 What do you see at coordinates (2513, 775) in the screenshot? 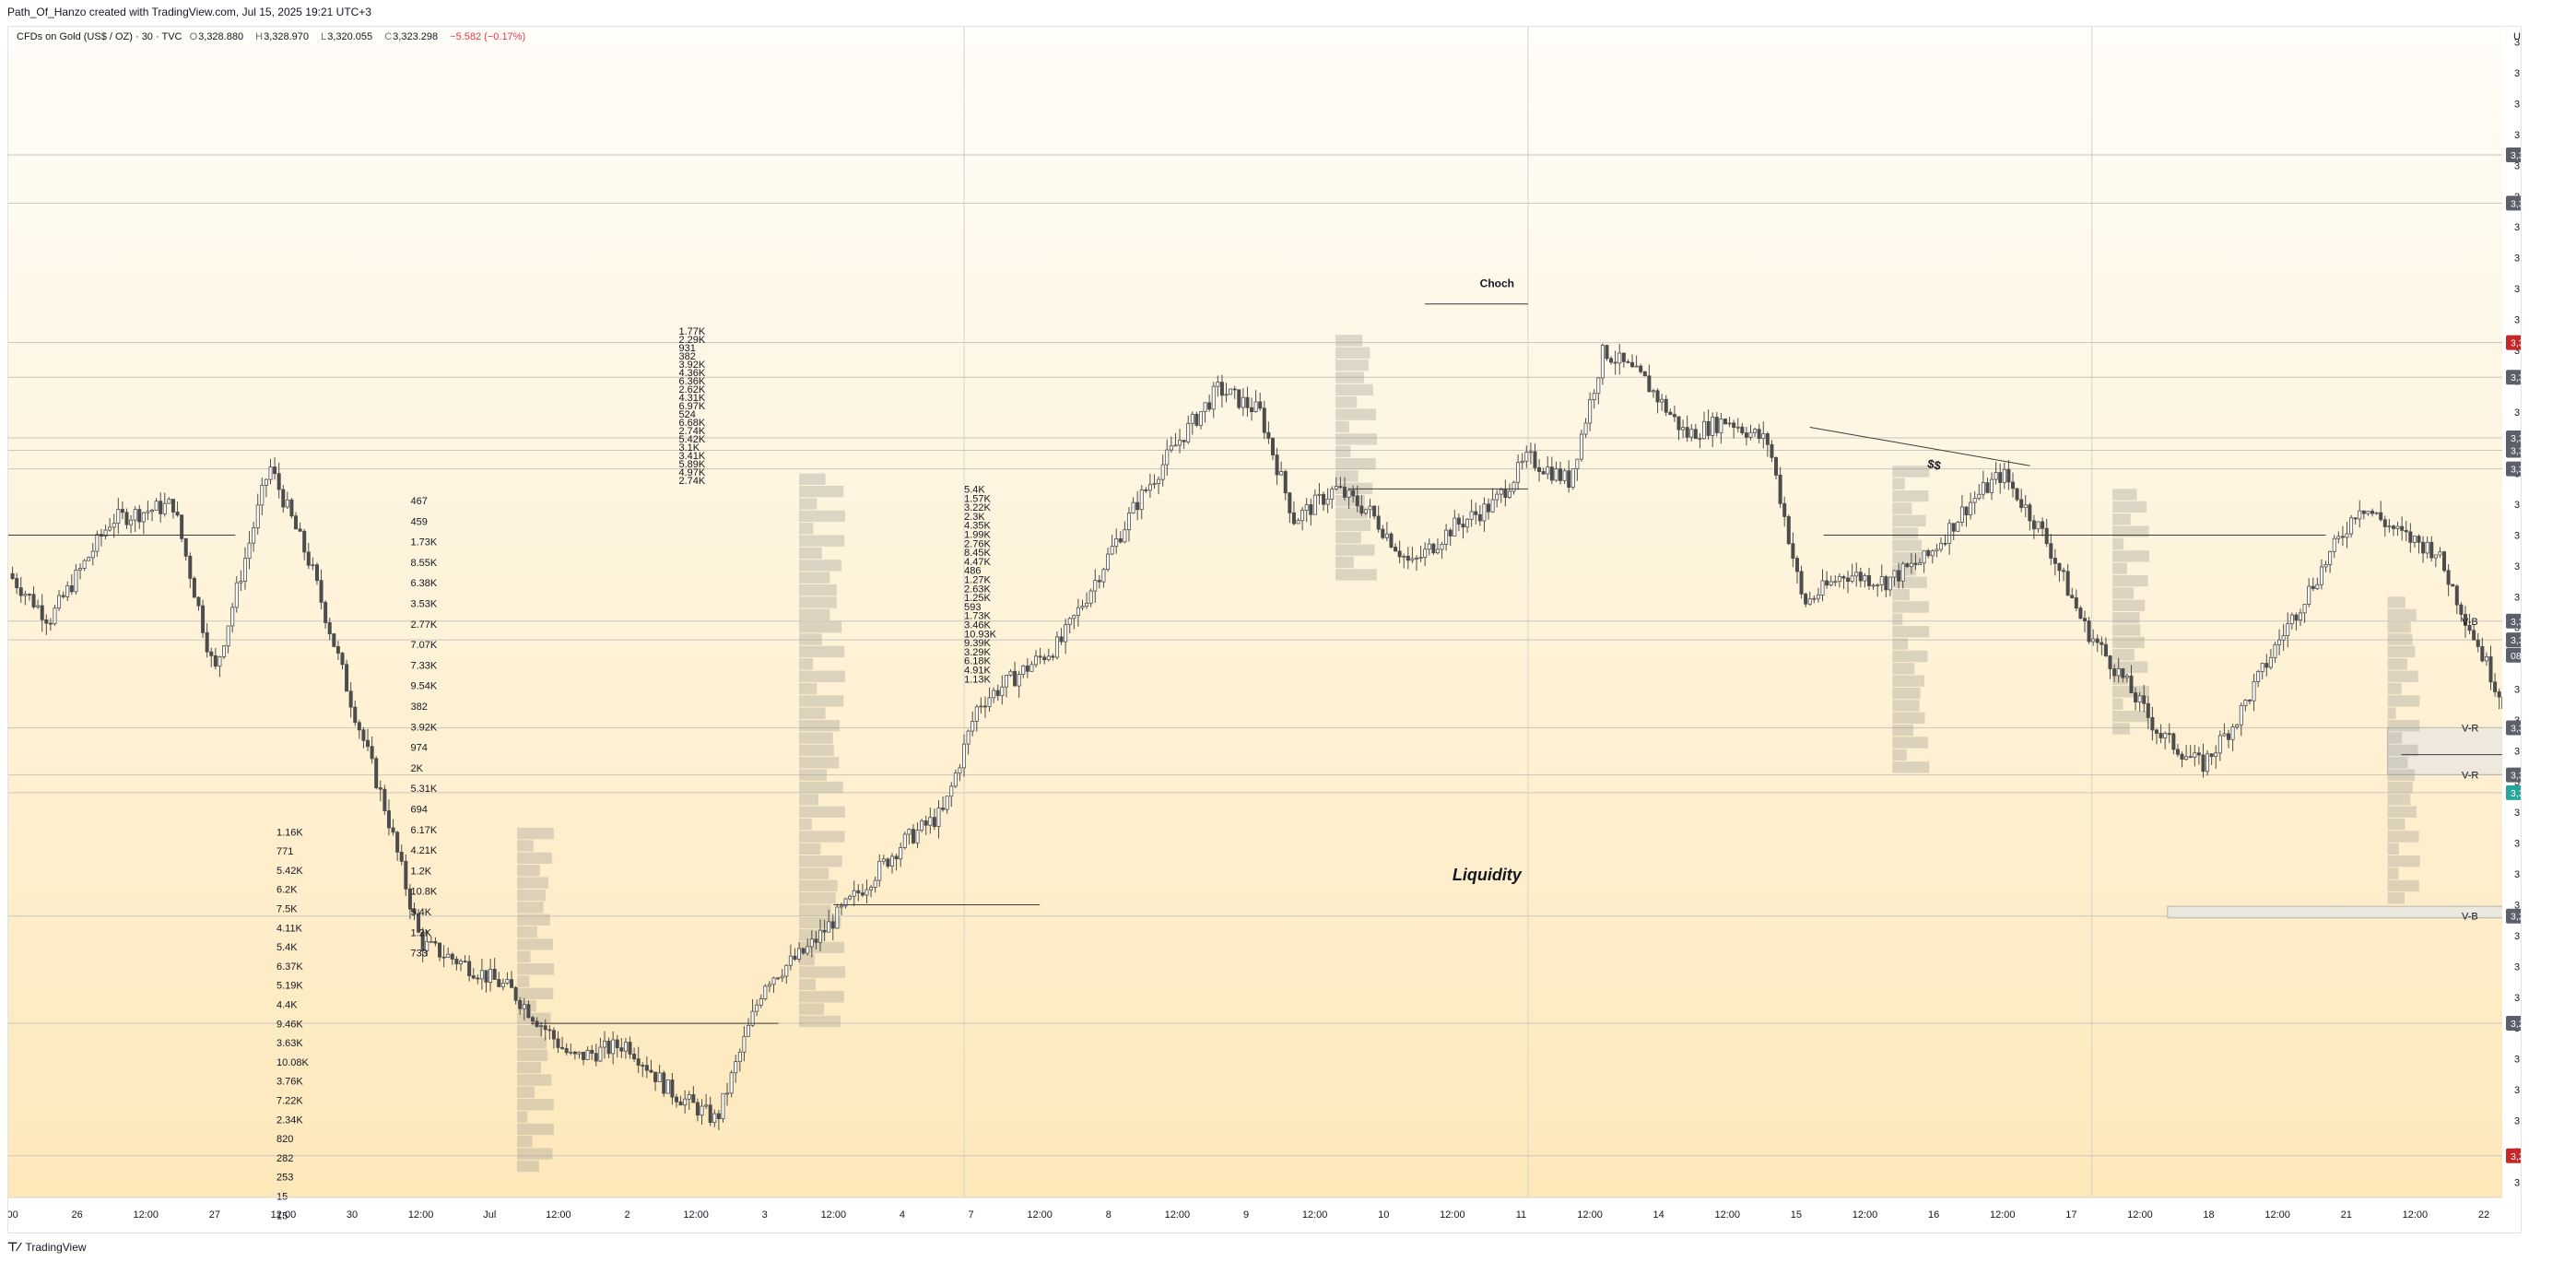
I see `price-badge: 3,304.855` at bounding box center [2513, 775].